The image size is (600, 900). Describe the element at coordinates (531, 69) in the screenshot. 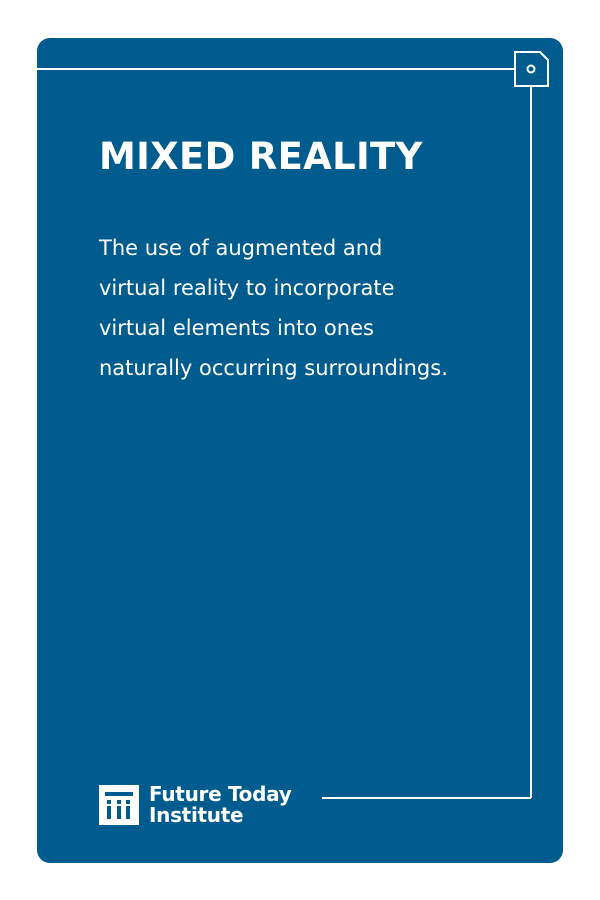

I see `circuit-node-icon` at that location.